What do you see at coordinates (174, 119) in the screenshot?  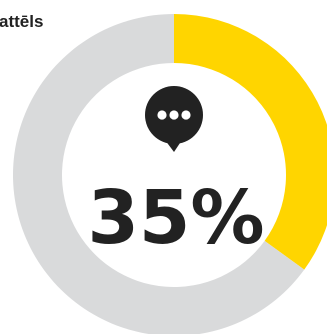 I see `speech-bubble-icon` at bounding box center [174, 119].